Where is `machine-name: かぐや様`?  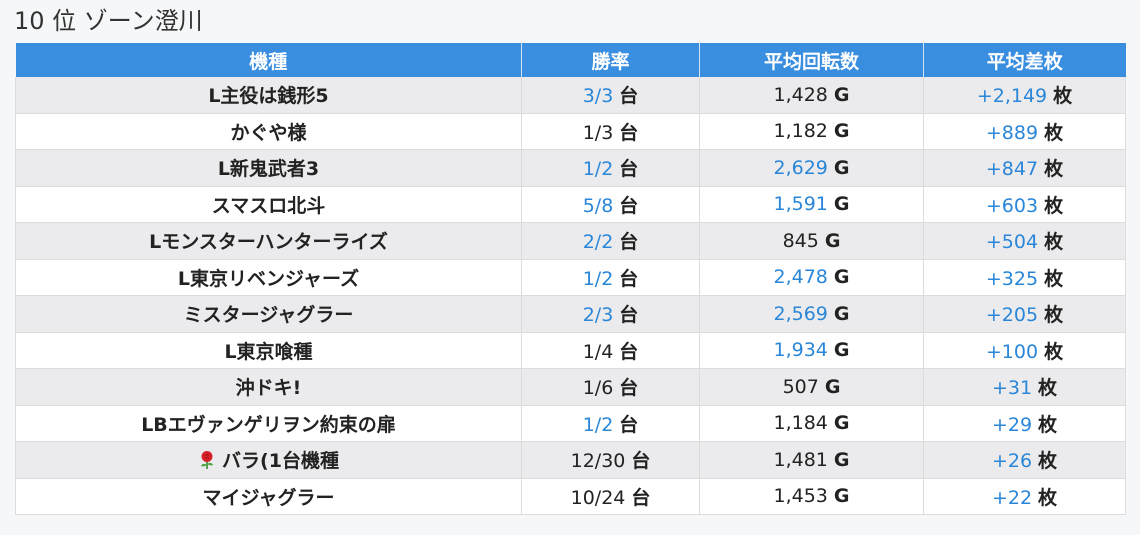
machine-name: かぐや様 is located at coordinates (268, 132).